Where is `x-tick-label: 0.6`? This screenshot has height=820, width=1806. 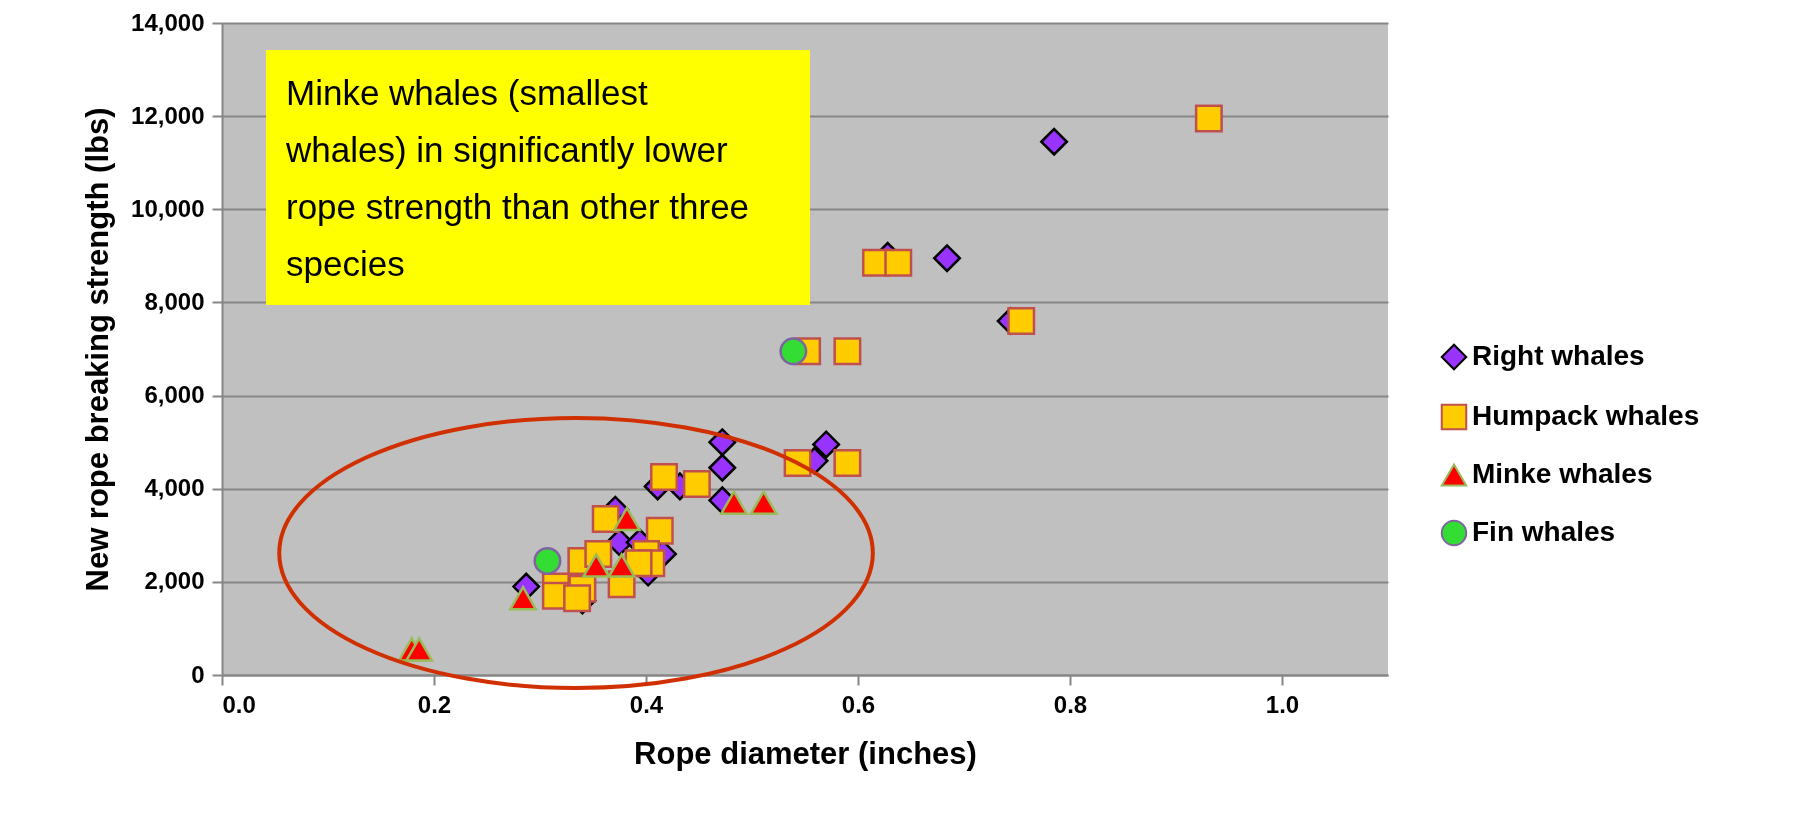 x-tick-label: 0.6 is located at coordinates (858, 704).